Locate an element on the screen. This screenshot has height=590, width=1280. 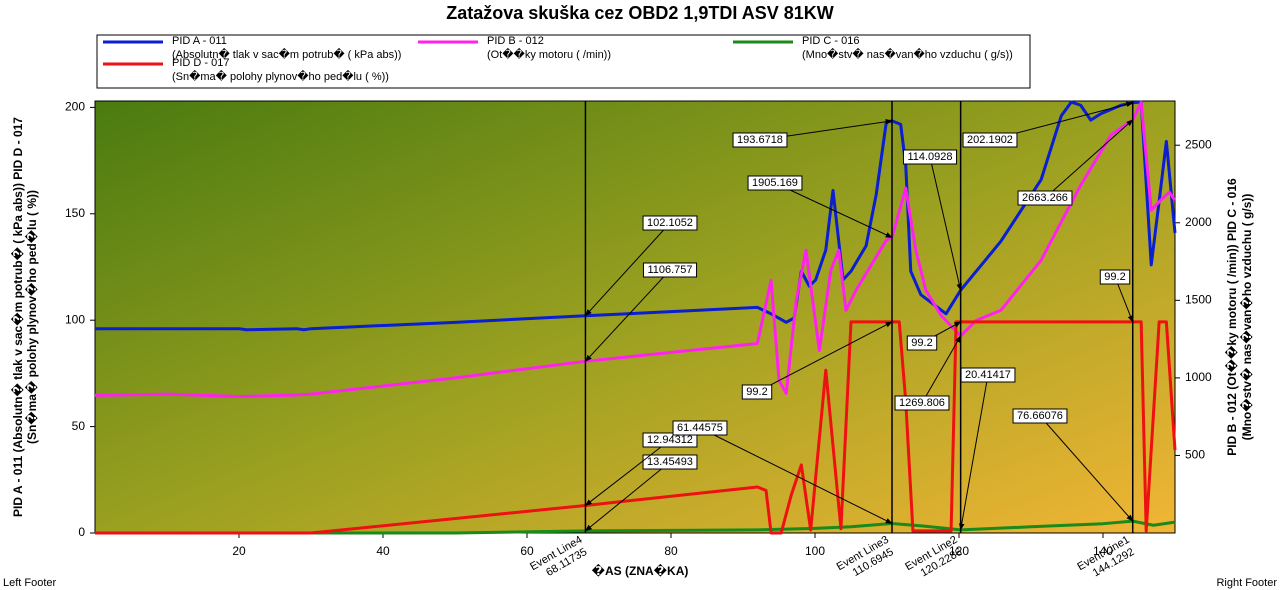
footer-left: Left Footer is located at coordinates (30, 583).